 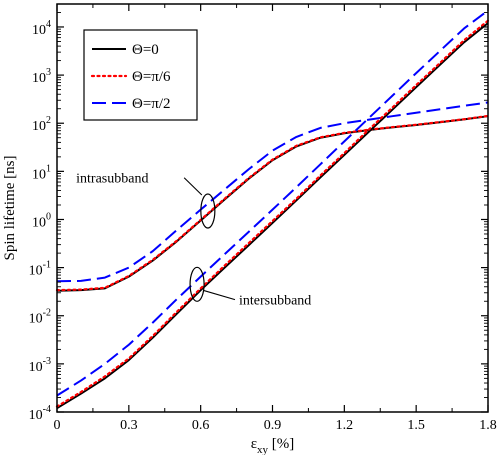 I want to click on y-tick-label: 10⁴, so click(x=41, y=28).